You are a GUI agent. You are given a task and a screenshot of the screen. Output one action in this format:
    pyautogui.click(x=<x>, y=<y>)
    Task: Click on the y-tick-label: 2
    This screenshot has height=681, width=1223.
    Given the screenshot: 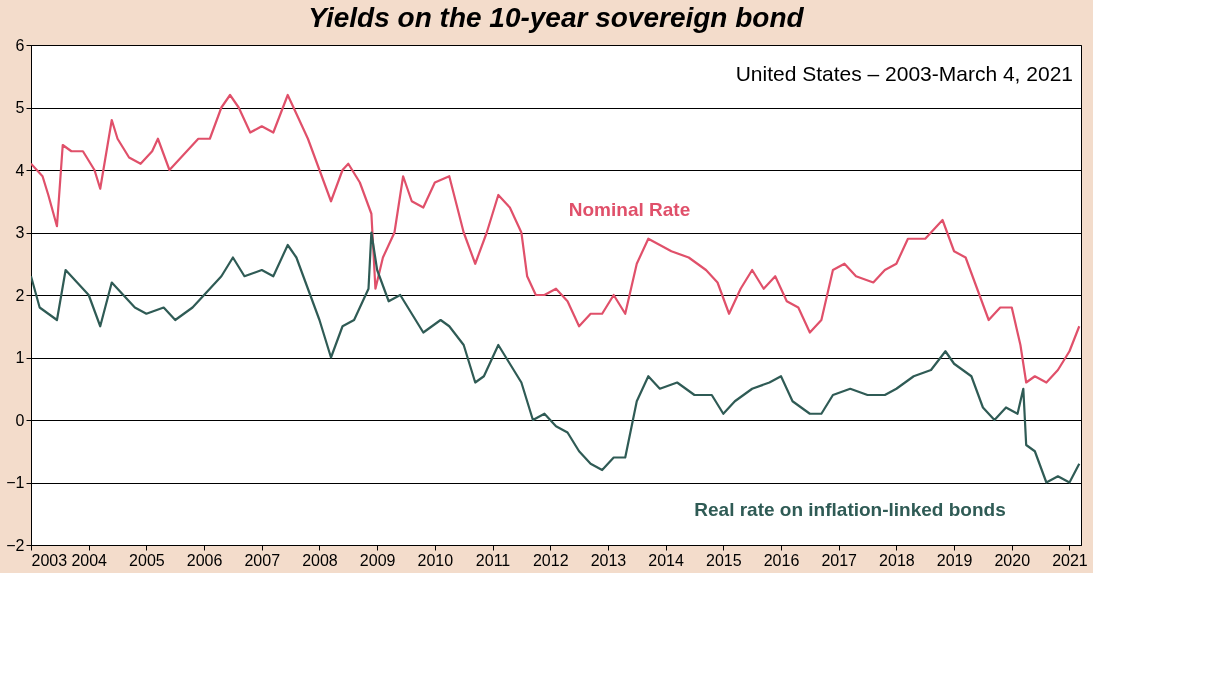 What is the action you would take?
    pyautogui.click(x=20, y=295)
    